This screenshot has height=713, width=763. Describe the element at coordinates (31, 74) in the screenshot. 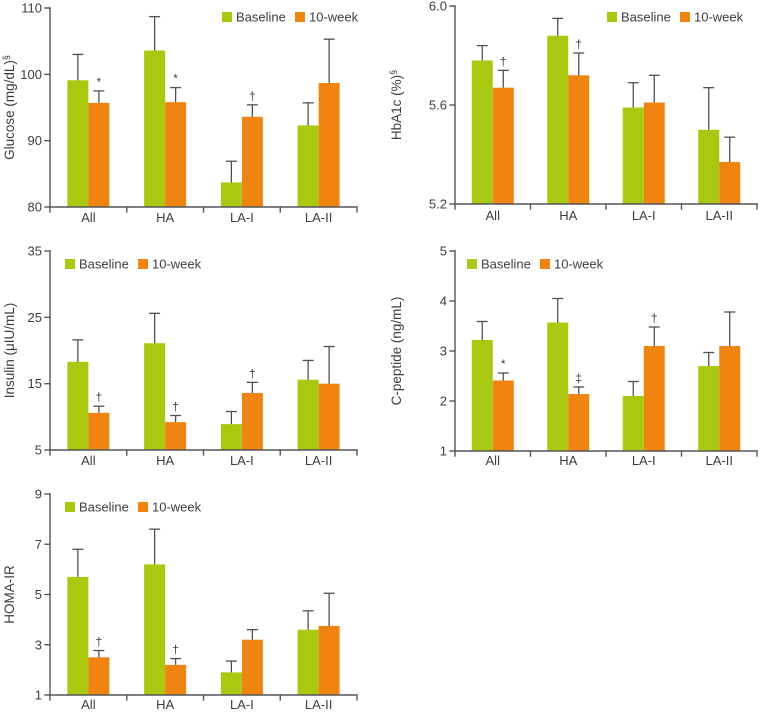

I see `y-tick-label: 100` at that location.